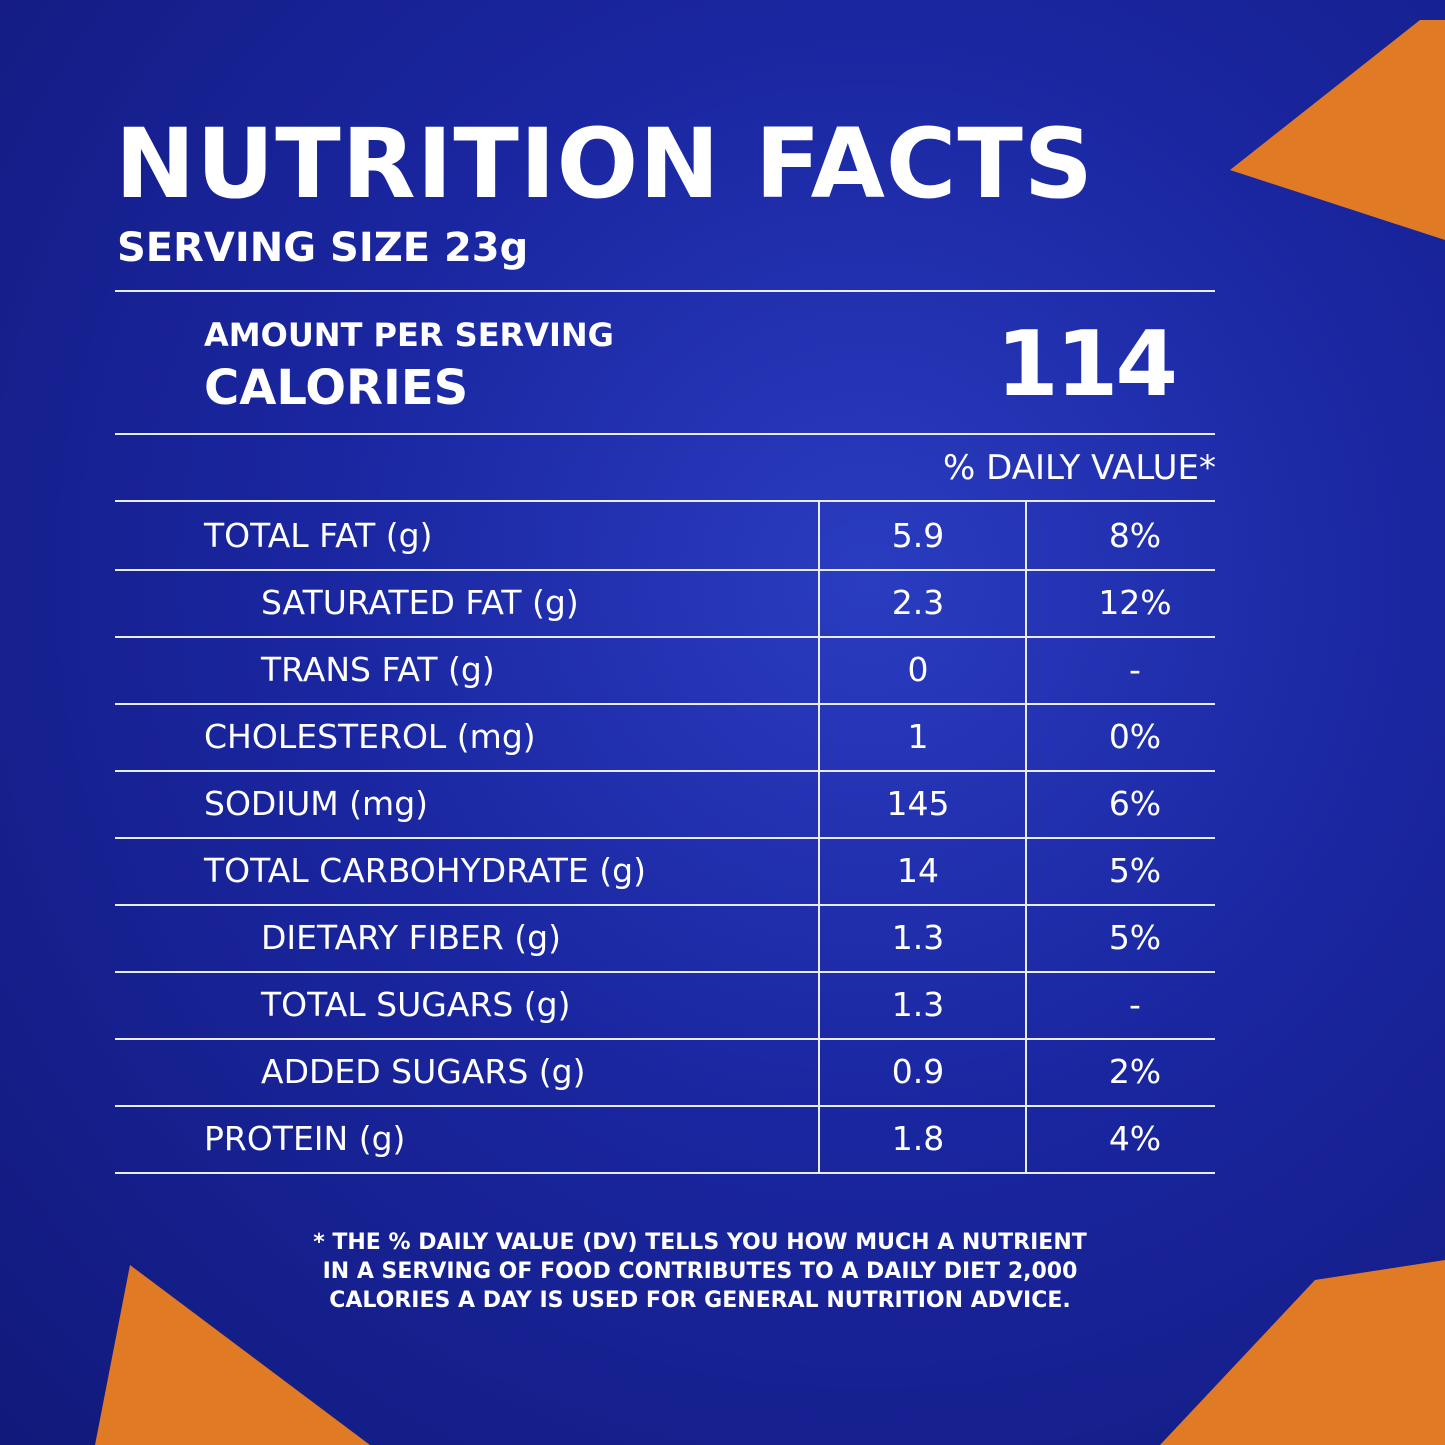  I want to click on table-row: TOTAL CARBOHYDRATE (g) 14 5%, so click(665, 871).